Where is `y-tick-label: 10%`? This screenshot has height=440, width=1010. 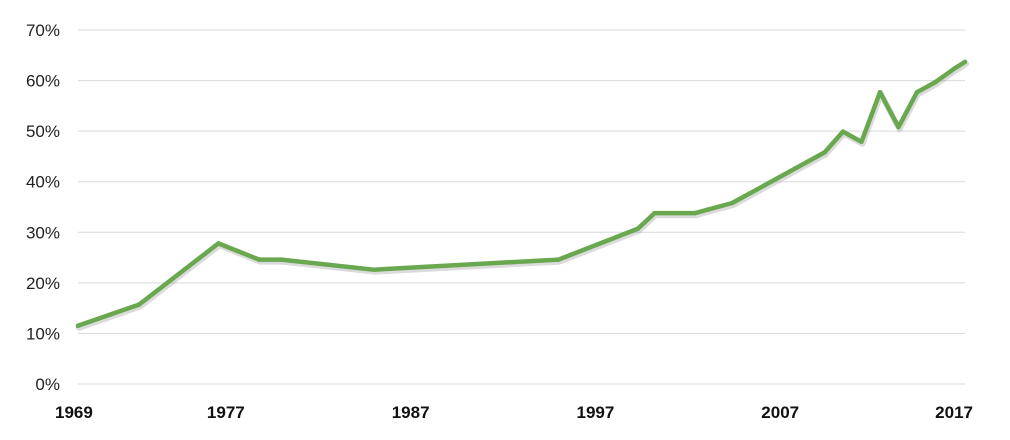
y-tick-label: 10% is located at coordinates (43, 333).